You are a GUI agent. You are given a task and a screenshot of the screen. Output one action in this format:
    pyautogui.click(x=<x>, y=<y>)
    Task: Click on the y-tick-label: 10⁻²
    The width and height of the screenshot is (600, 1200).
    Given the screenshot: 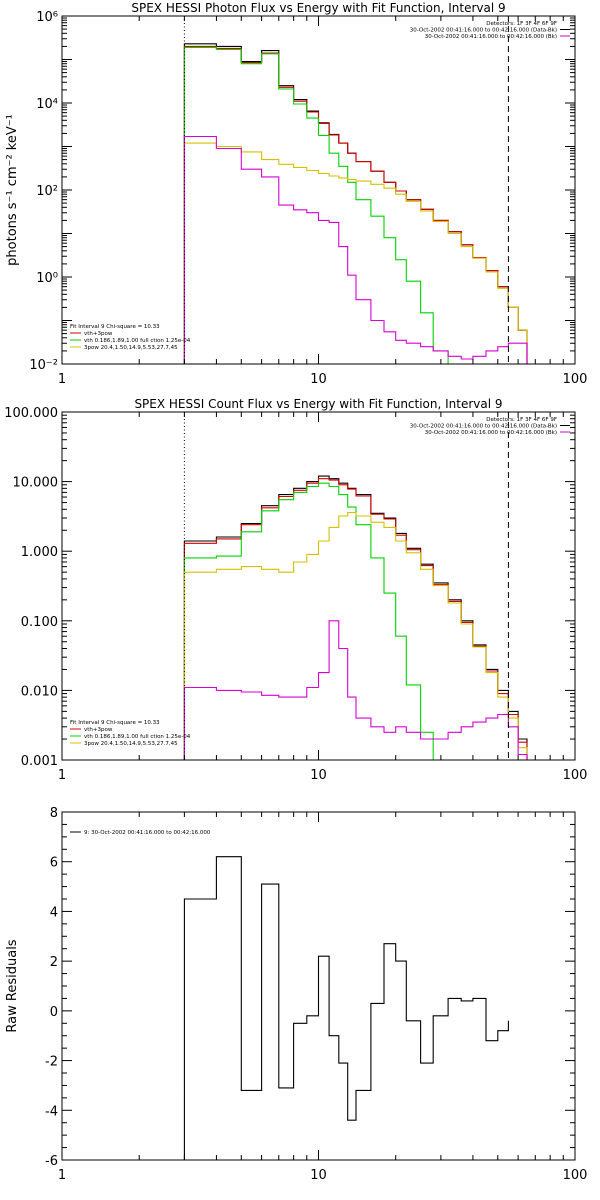 What is the action you would take?
    pyautogui.click(x=43, y=365)
    